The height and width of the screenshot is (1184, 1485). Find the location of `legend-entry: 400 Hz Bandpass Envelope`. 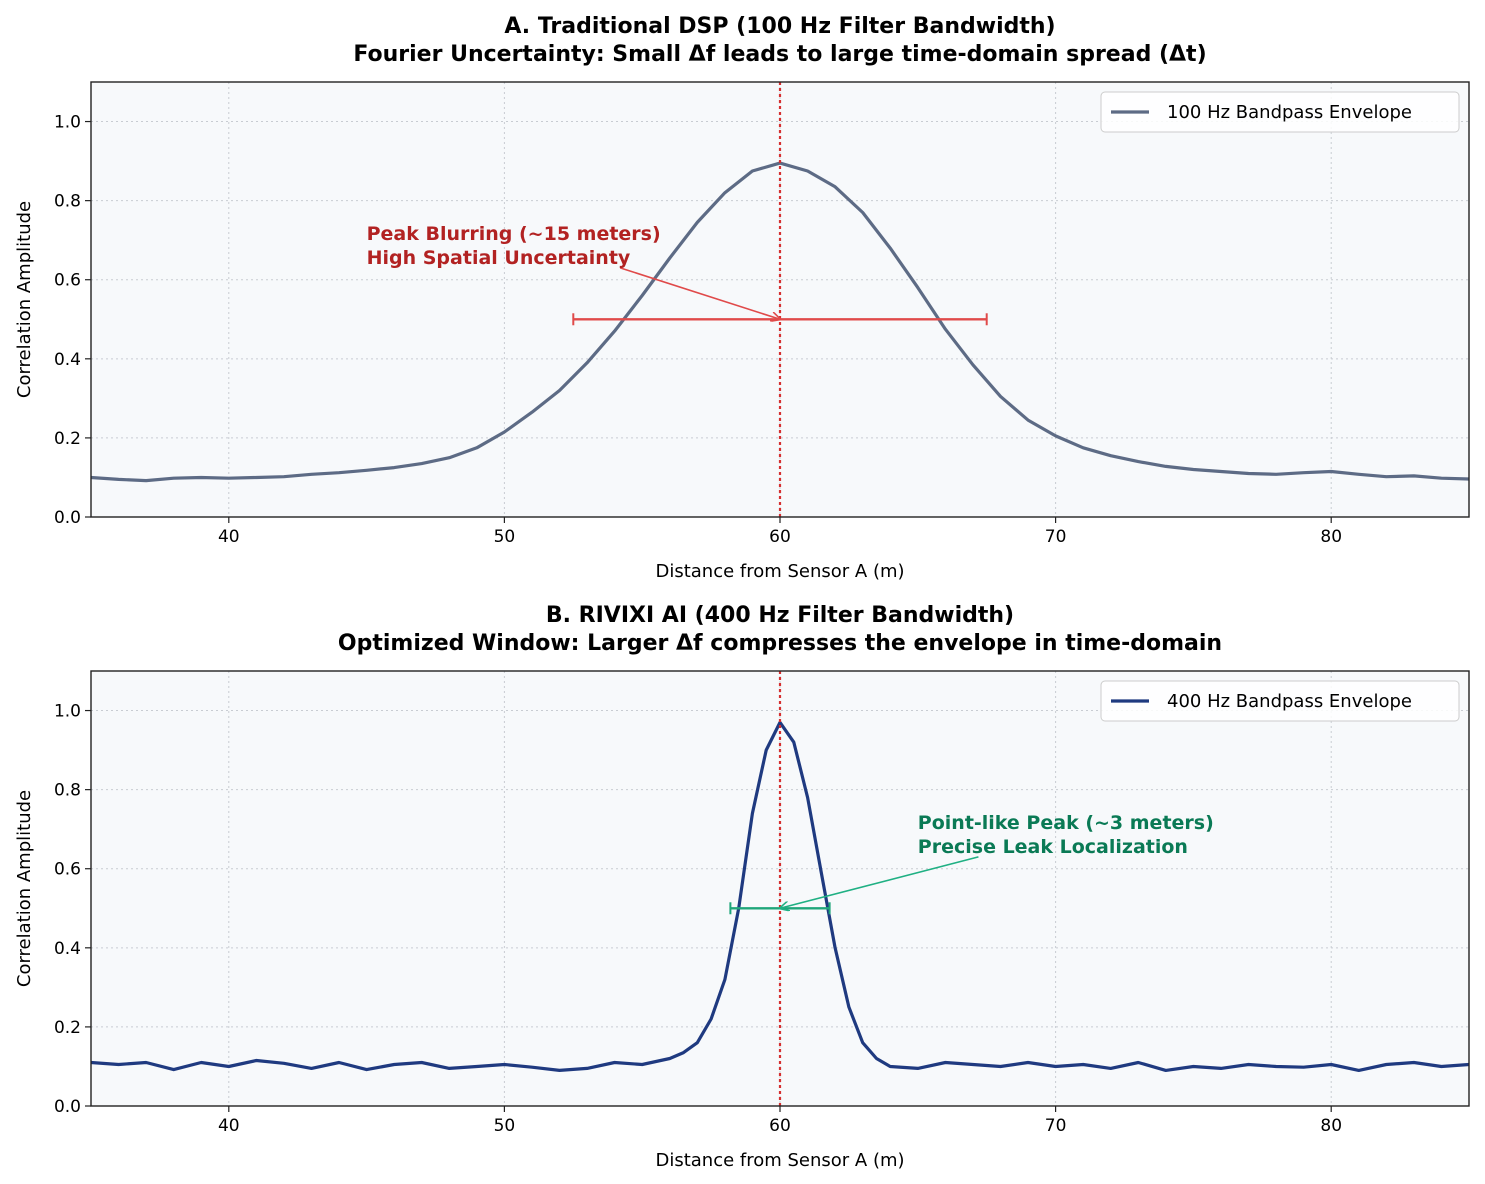

legend-entry: 400 Hz Bandpass Envelope is located at coordinates (1289, 701).